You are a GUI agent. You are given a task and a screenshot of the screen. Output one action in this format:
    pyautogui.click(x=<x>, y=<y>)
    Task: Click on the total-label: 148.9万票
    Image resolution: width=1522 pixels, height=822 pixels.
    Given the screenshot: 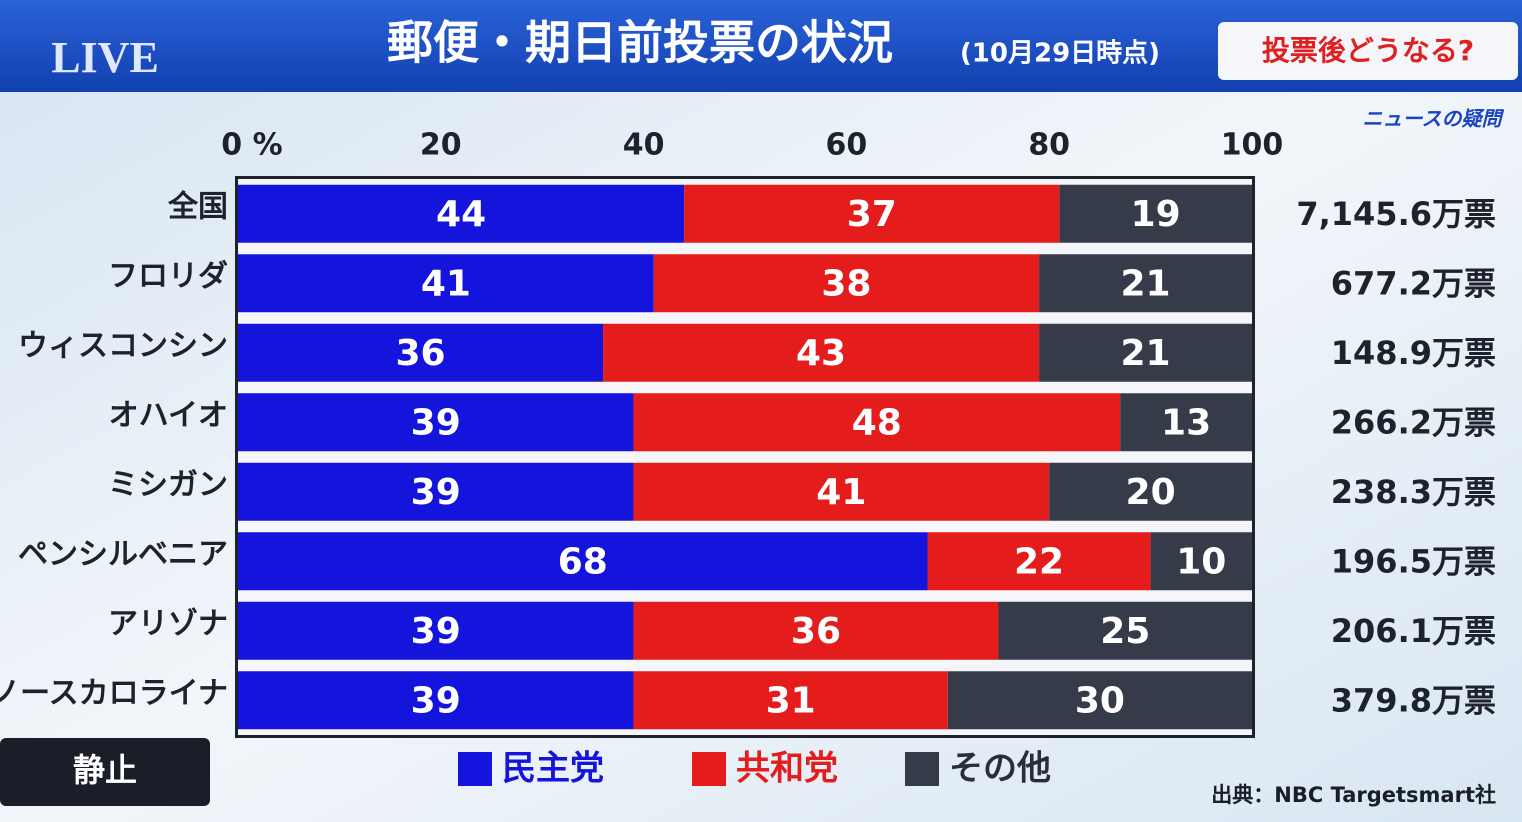 What is the action you would take?
    pyautogui.click(x=1413, y=353)
    